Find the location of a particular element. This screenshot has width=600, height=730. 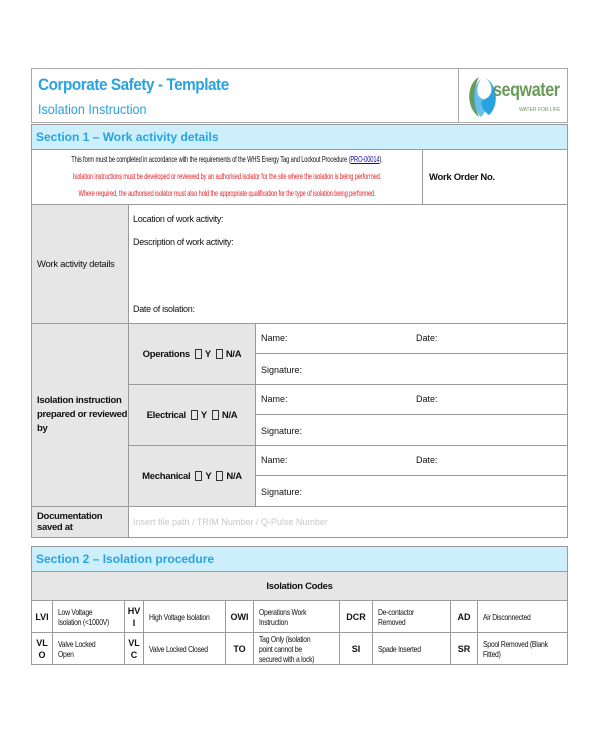

code-description: Valve Locked Closed is located at coordinates (184, 648).